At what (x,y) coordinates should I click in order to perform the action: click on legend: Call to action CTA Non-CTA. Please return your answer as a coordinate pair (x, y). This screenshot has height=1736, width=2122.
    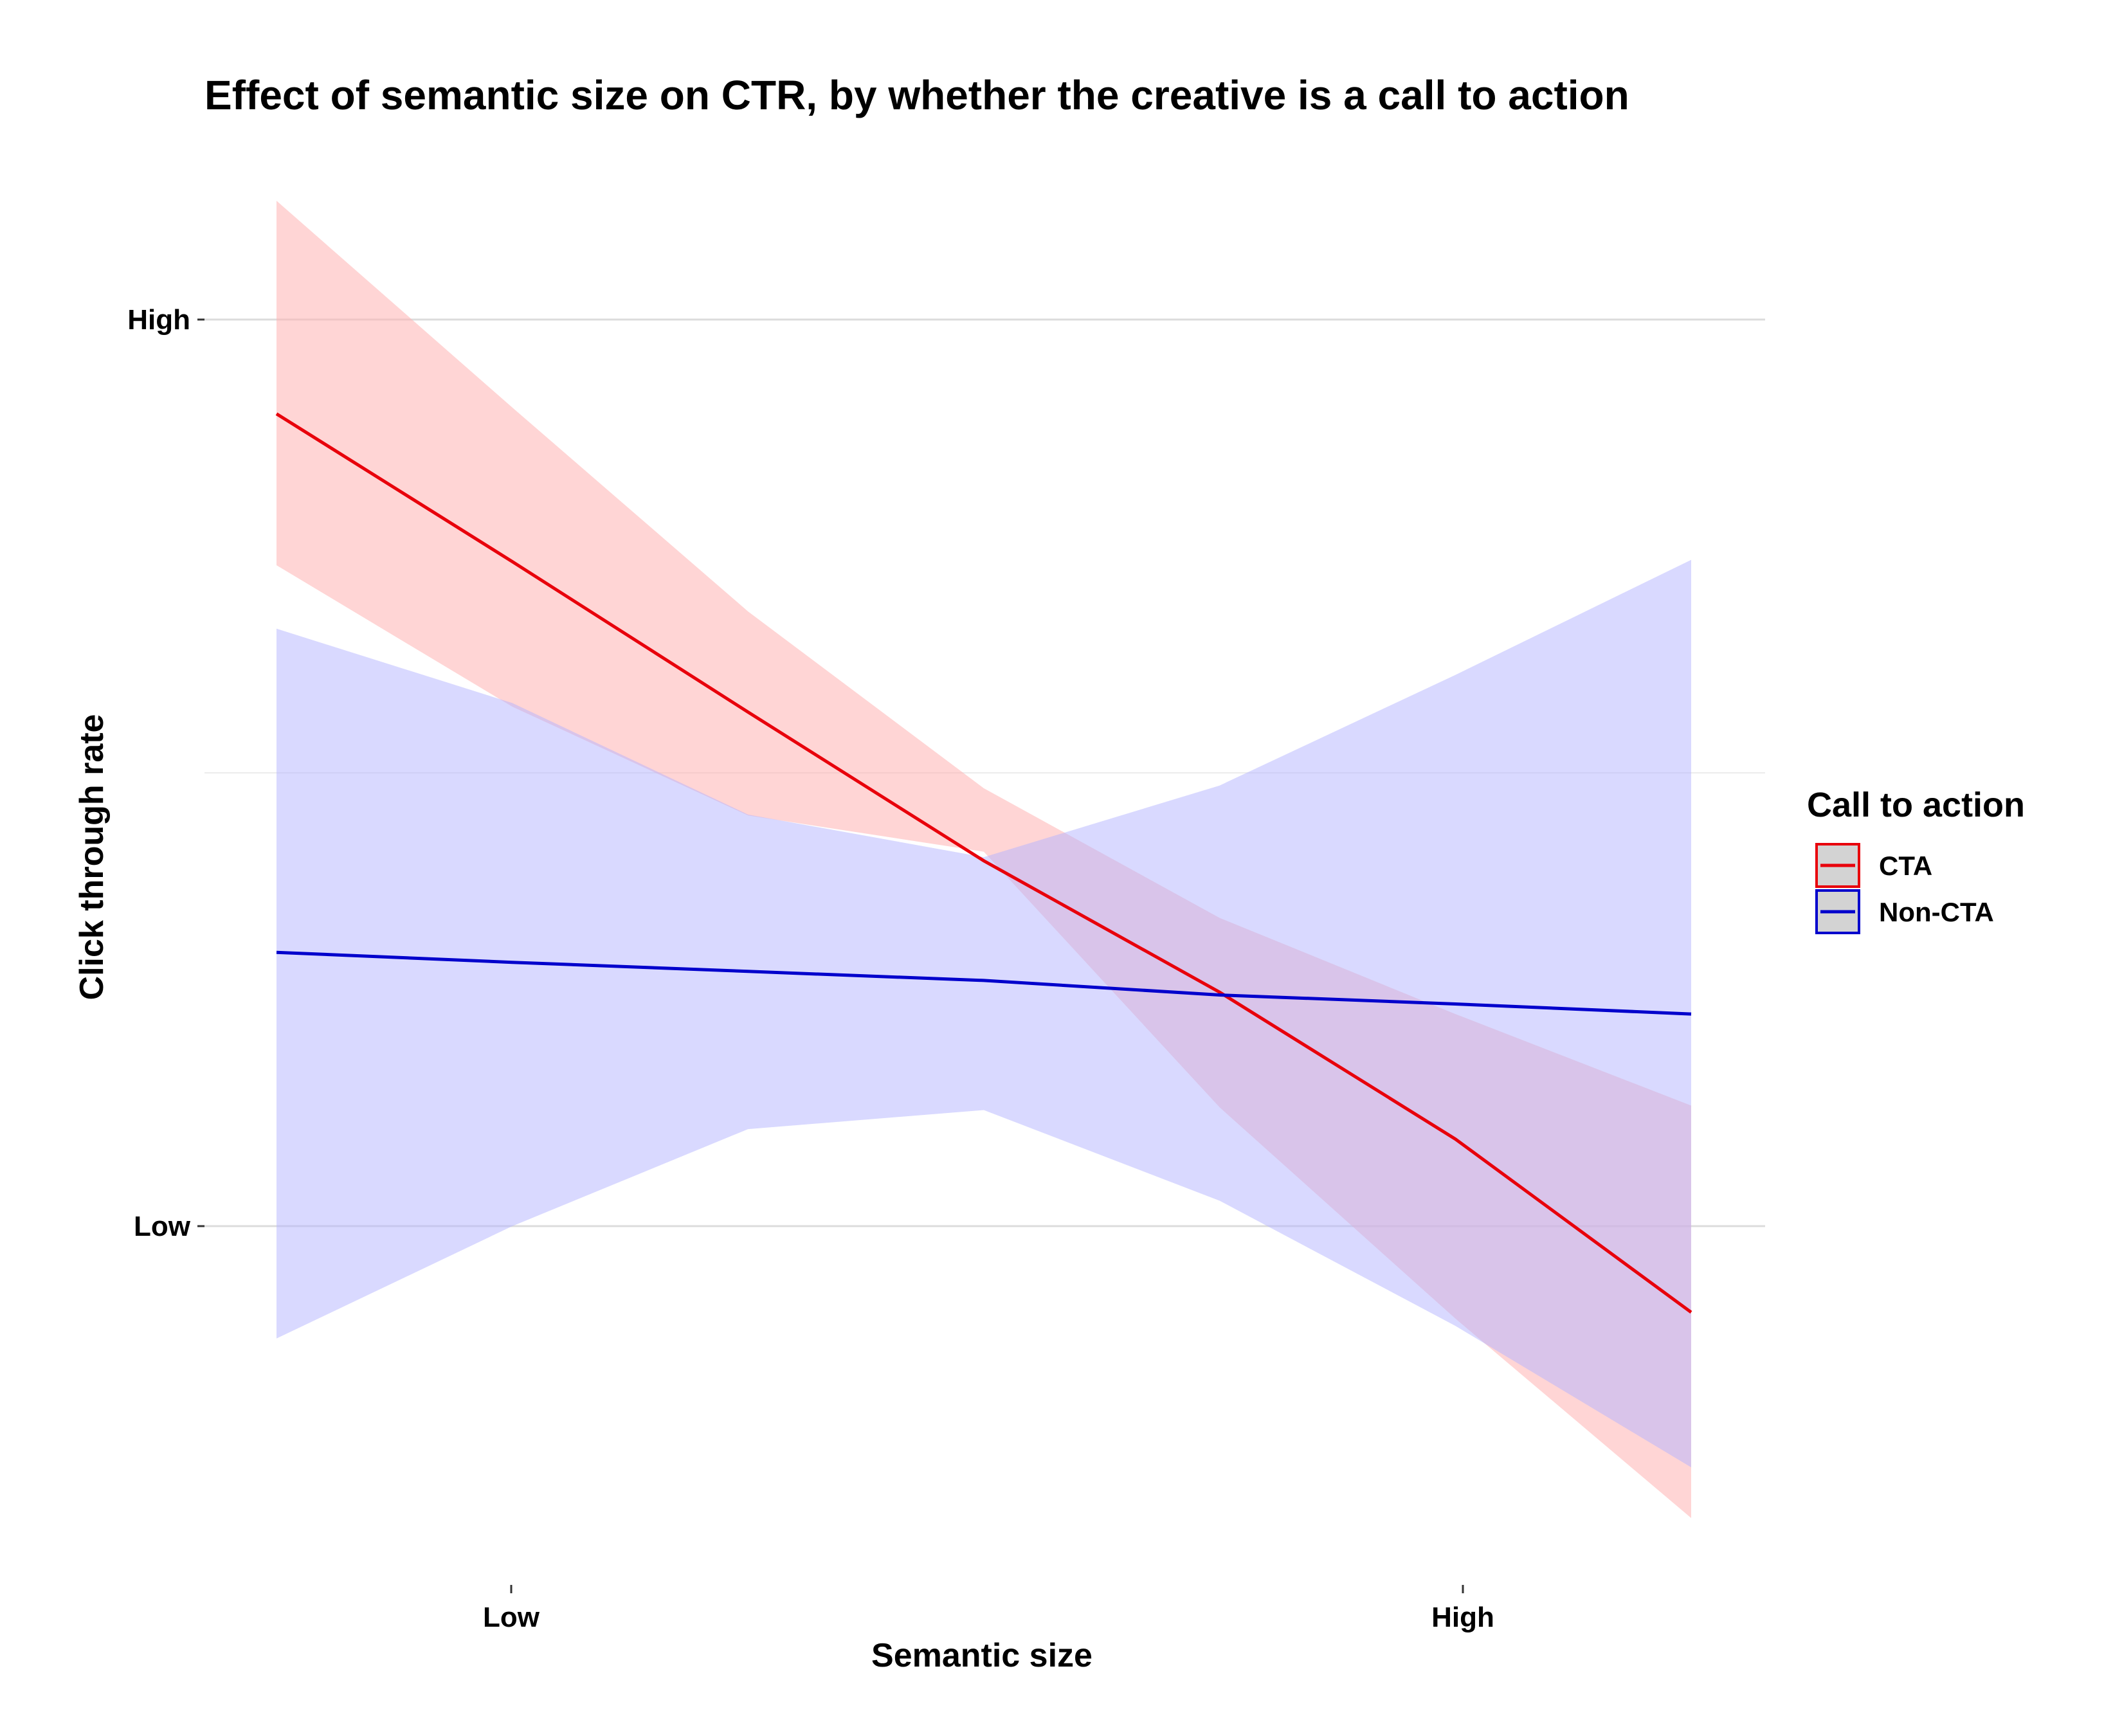
    Looking at the image, I should click on (1916, 860).